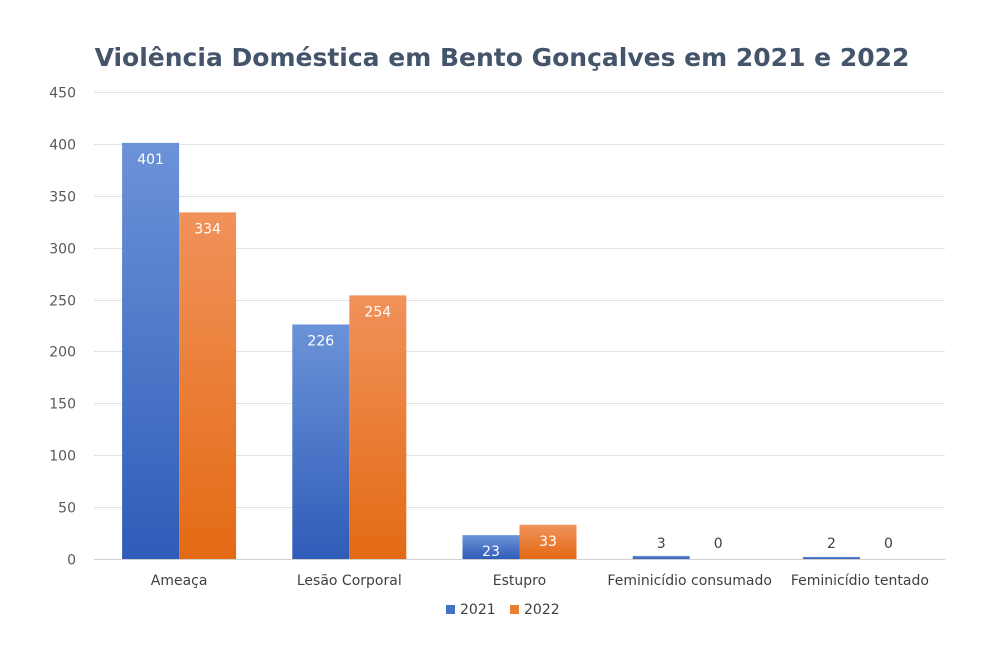  I want to click on x-tick-label: Estupro, so click(519, 581).